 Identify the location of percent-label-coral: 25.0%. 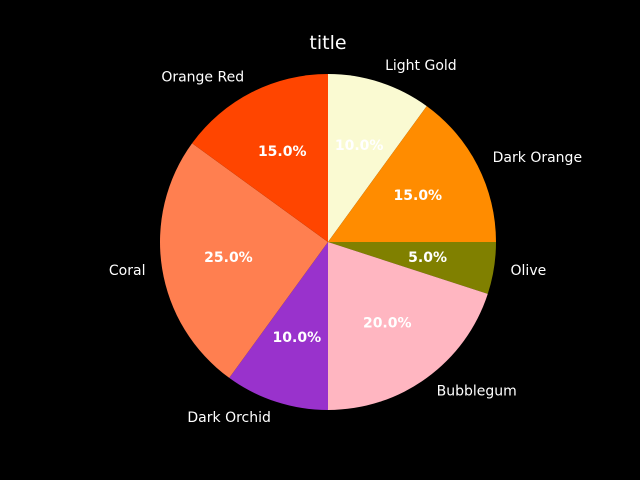
(228, 258).